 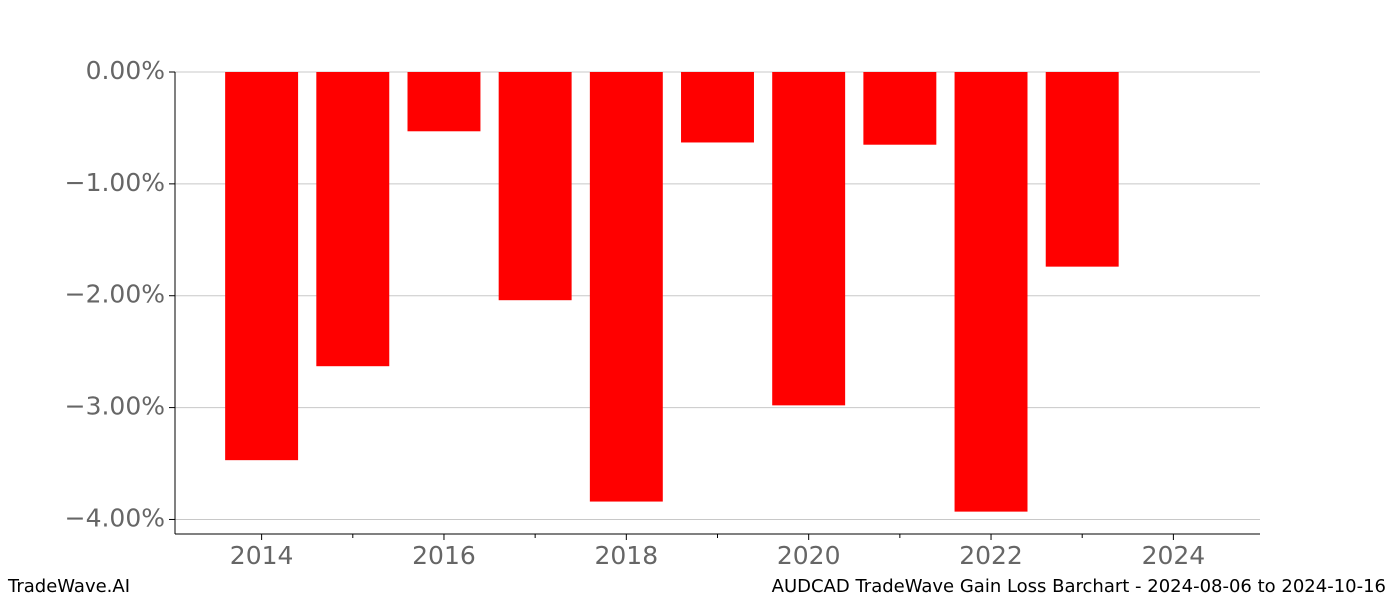 What do you see at coordinates (262, 555) in the screenshot?
I see `x-tick-label: 2014` at bounding box center [262, 555].